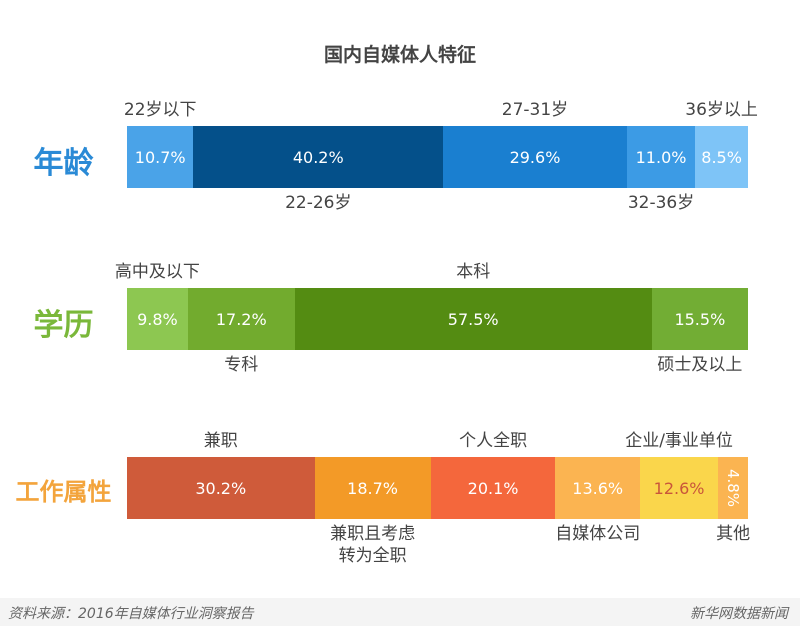 Image resolution: width=800 pixels, height=626 pixels. I want to click on bar-segment: 17.2%, so click(241, 319).